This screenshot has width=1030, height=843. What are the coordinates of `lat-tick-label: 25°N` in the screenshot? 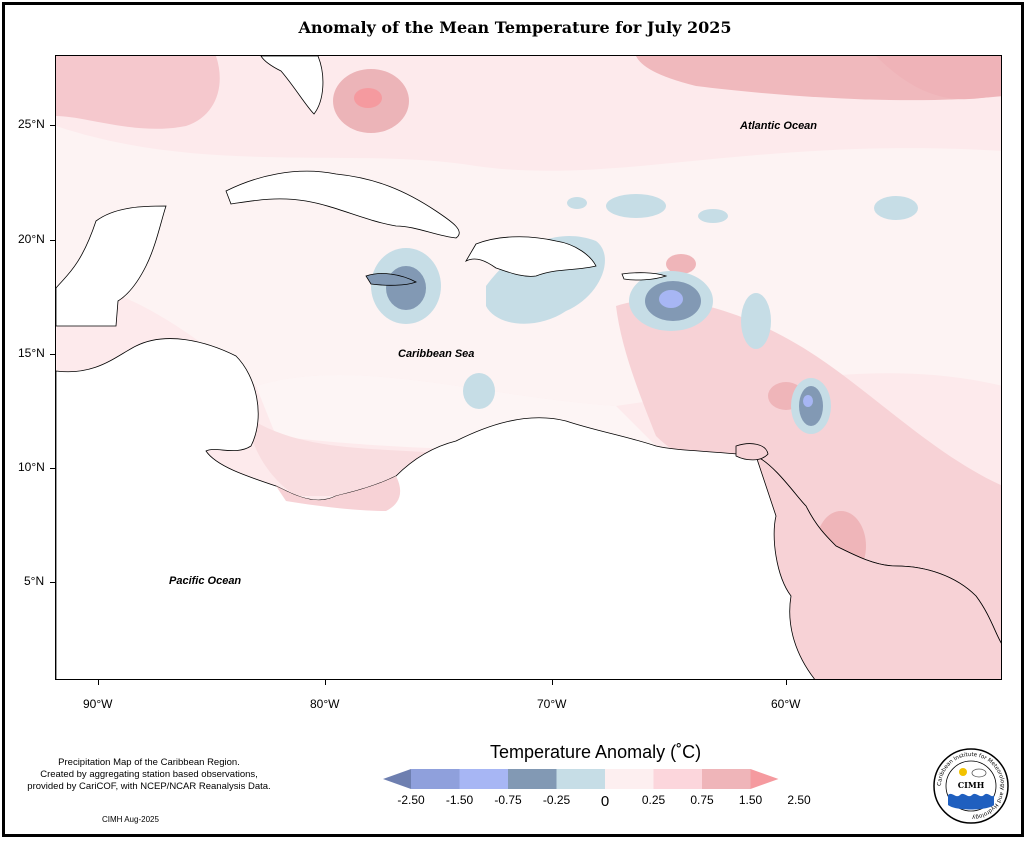 It's located at (31, 124).